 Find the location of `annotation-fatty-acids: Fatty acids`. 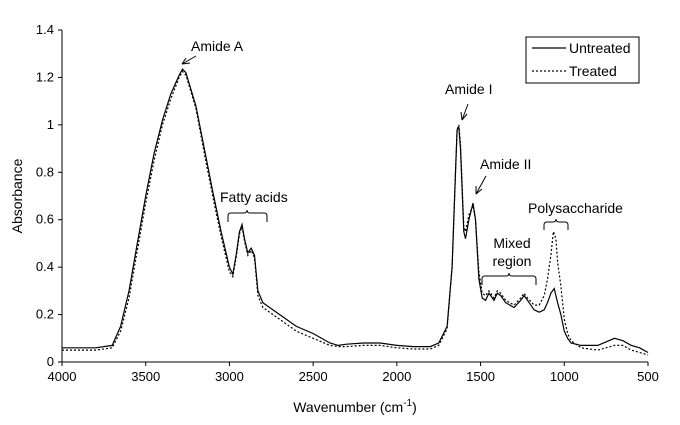

annotation-fatty-acids: Fatty acids is located at coordinates (254, 197).